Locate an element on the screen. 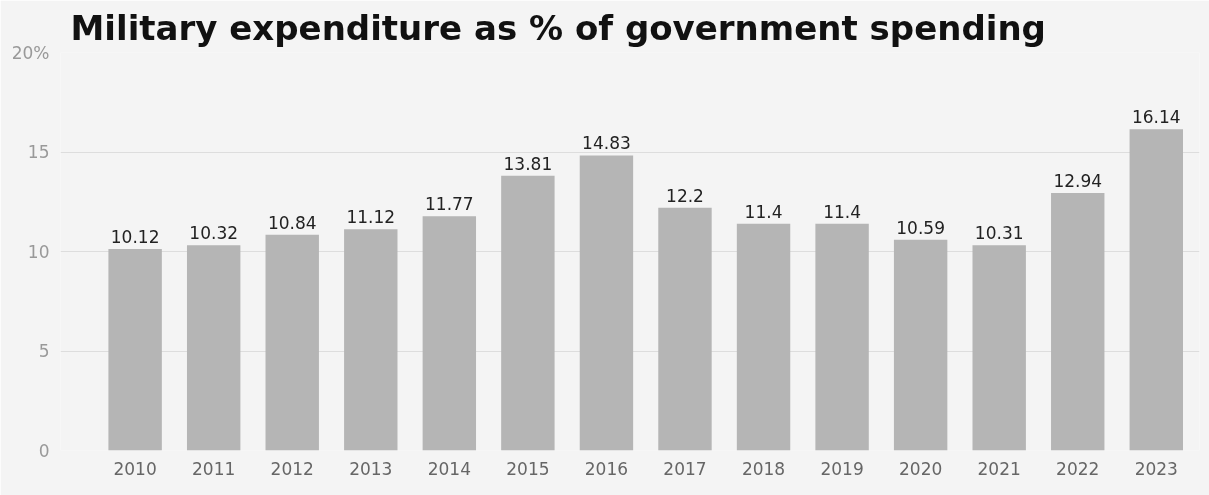 Image resolution: width=1209 pixels, height=495 pixels. data-label: 11.12 is located at coordinates (371, 217).